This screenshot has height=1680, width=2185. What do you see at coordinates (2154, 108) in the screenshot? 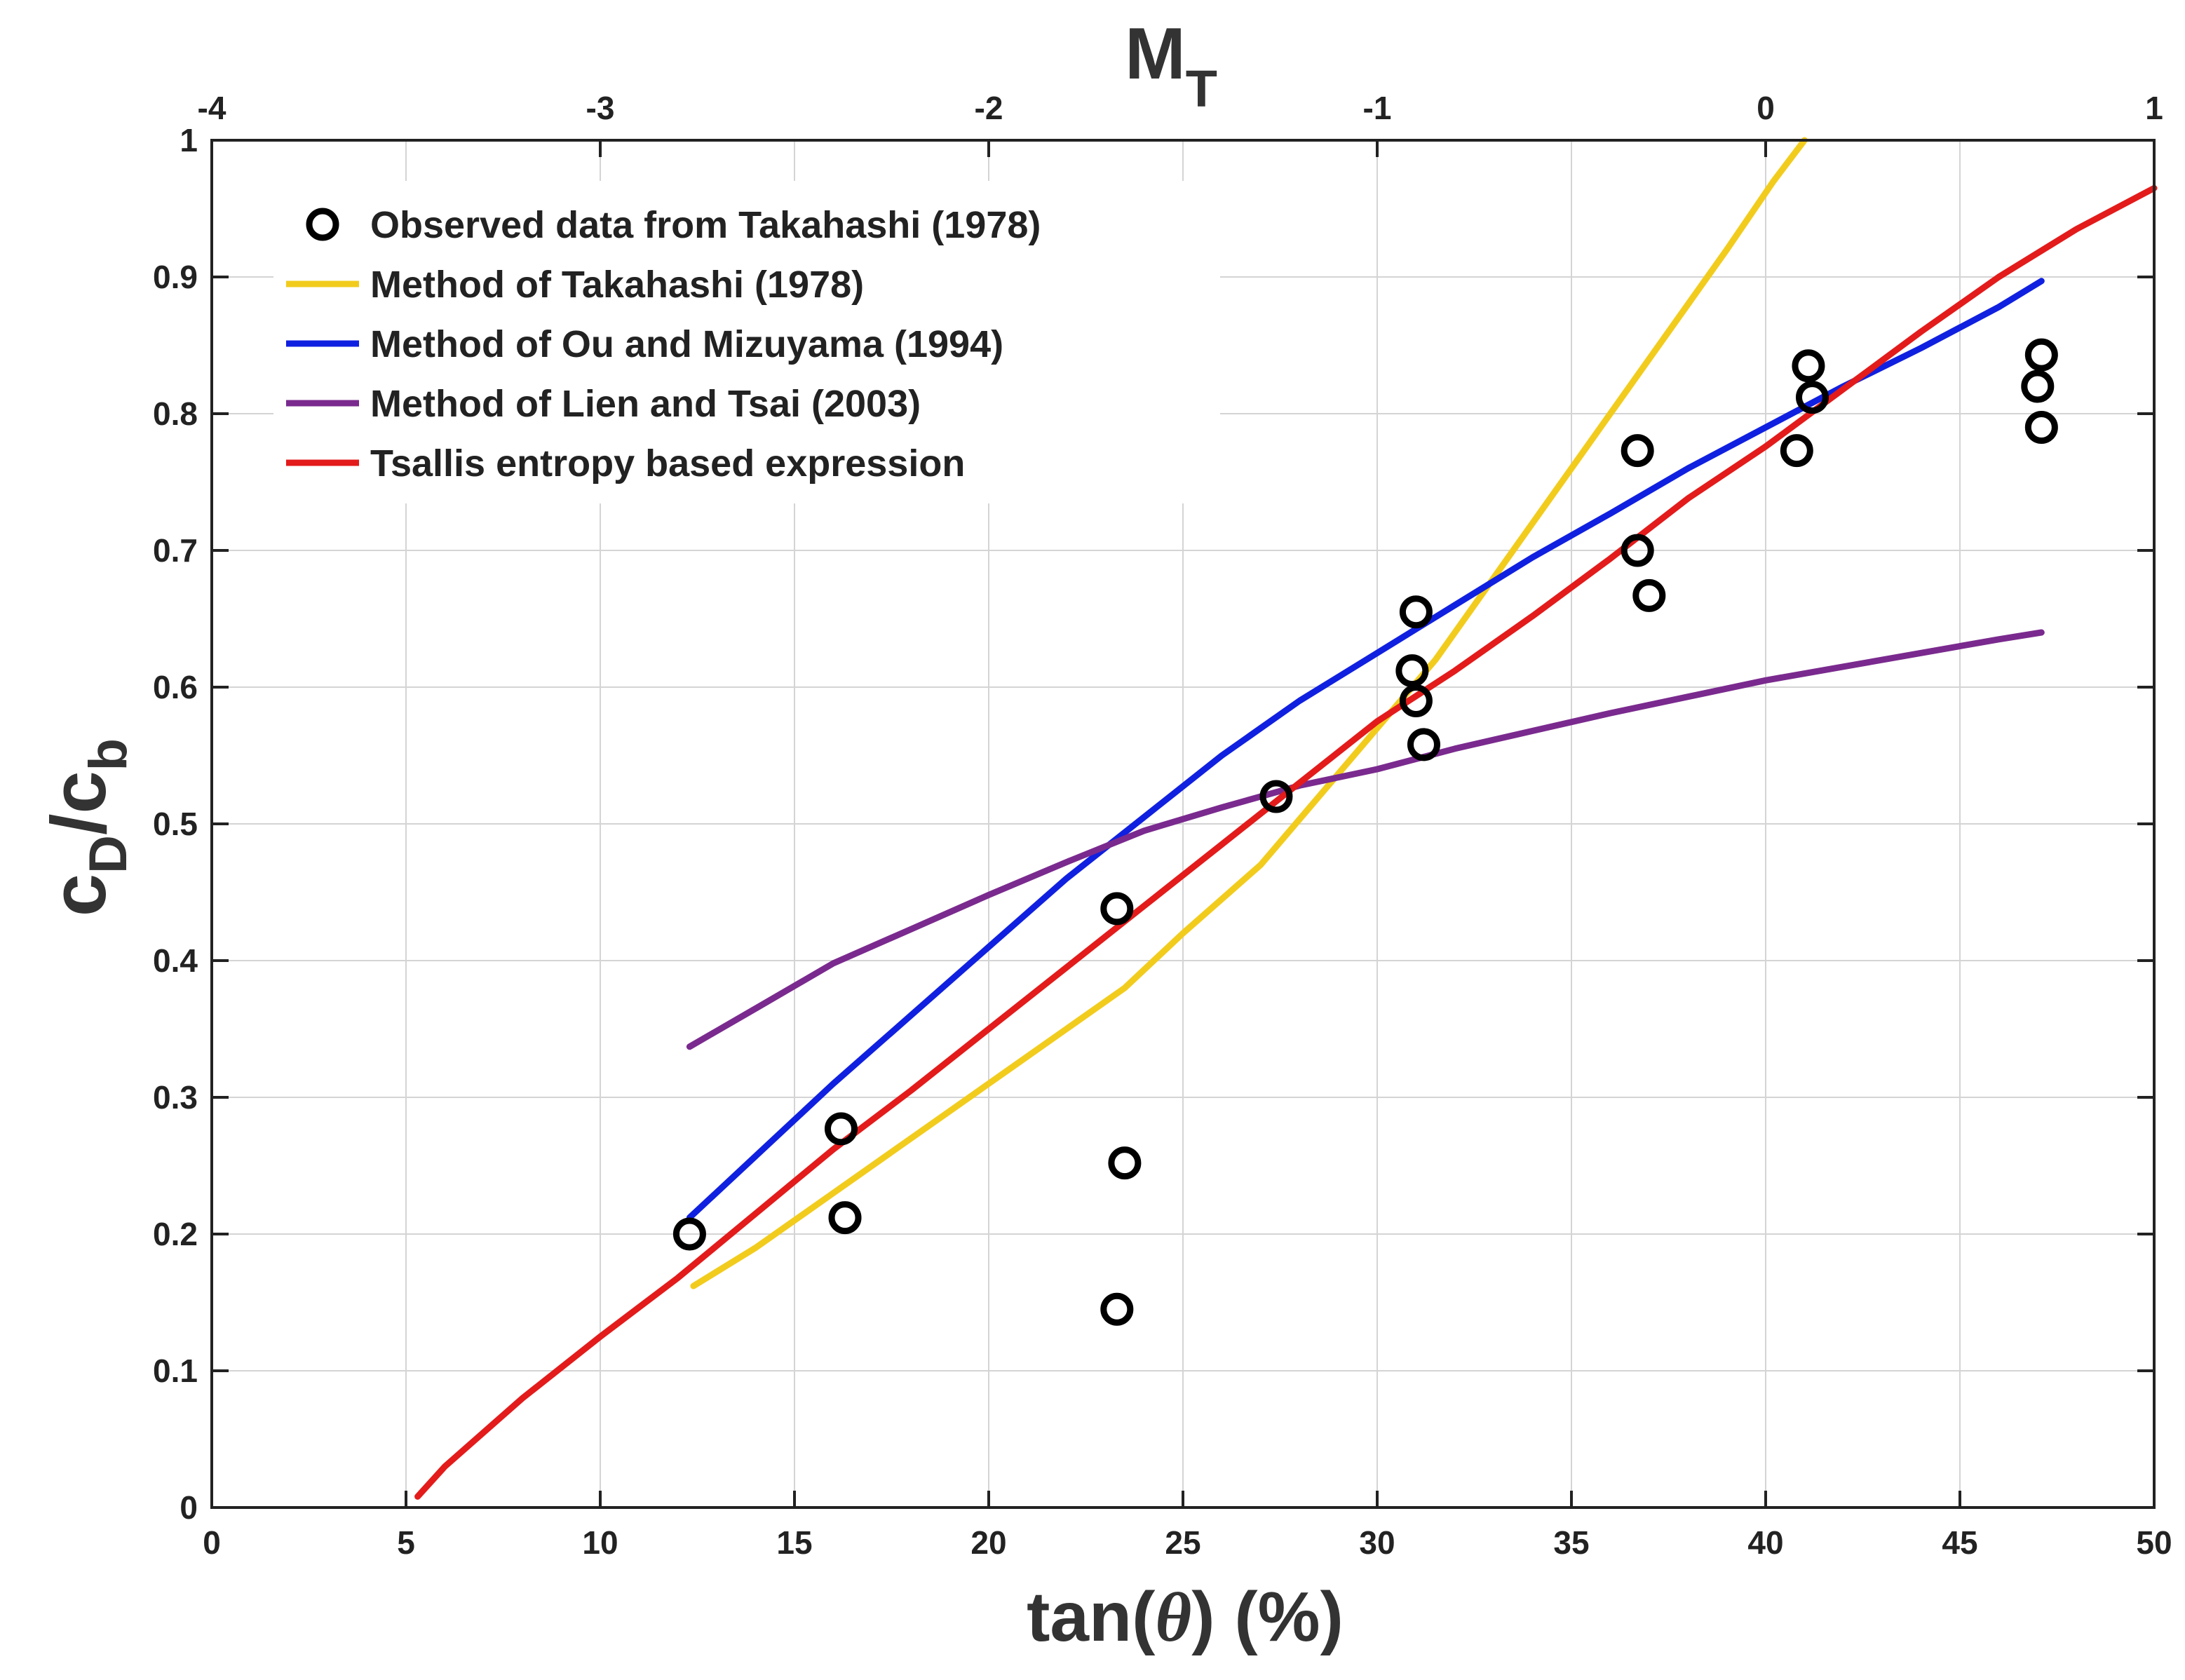
I see `top-axis-tick-label: 1` at bounding box center [2154, 108].